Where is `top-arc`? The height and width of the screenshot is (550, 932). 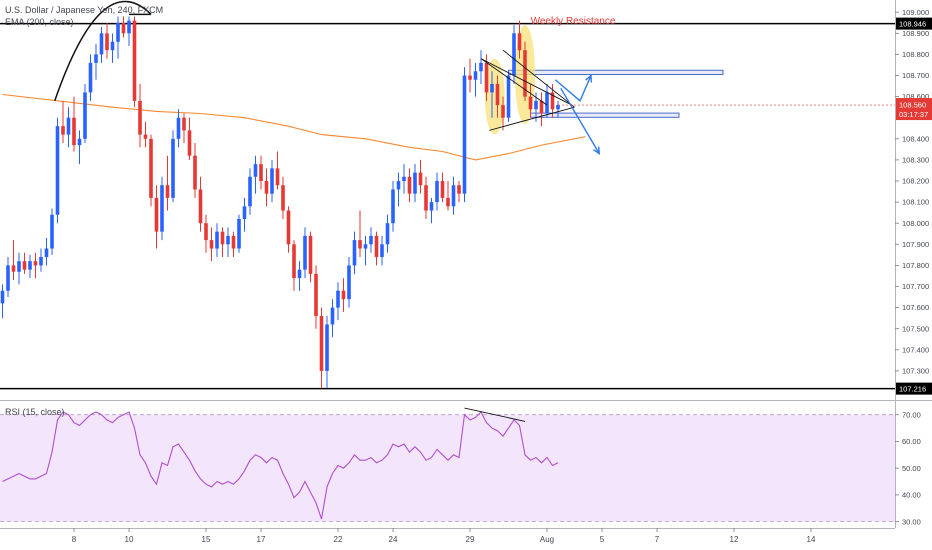
top-arc is located at coordinates (103, 51).